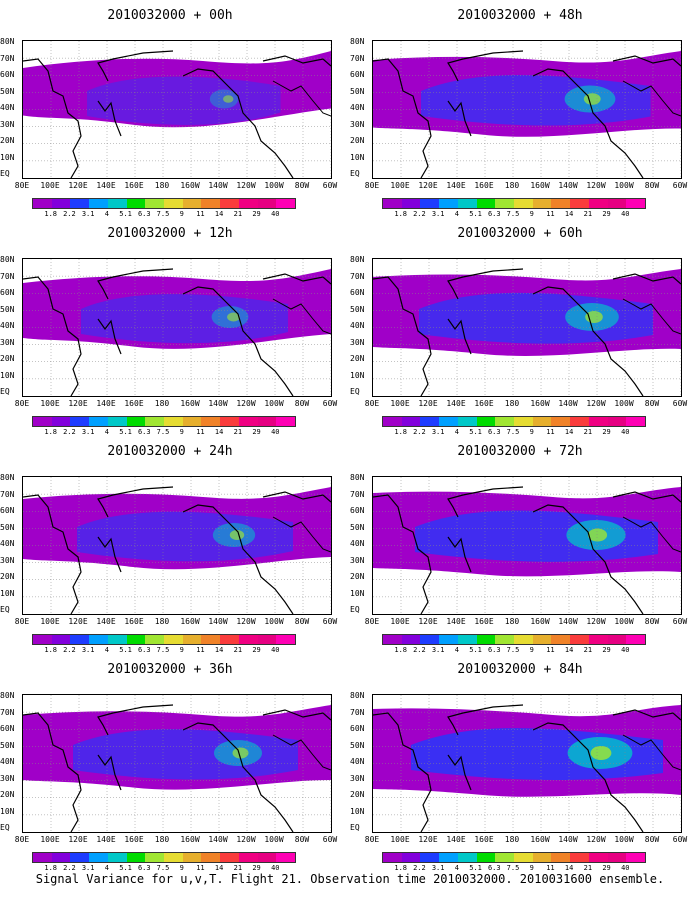  I want to click on colorbar-label: 21, so click(238, 432).